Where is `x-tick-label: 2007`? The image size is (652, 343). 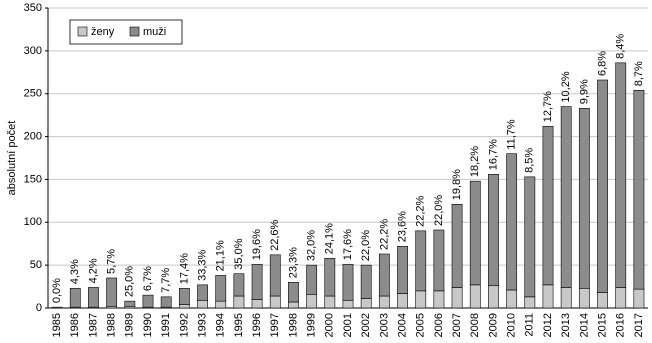
x-tick-label: 2007 is located at coordinates (457, 325).